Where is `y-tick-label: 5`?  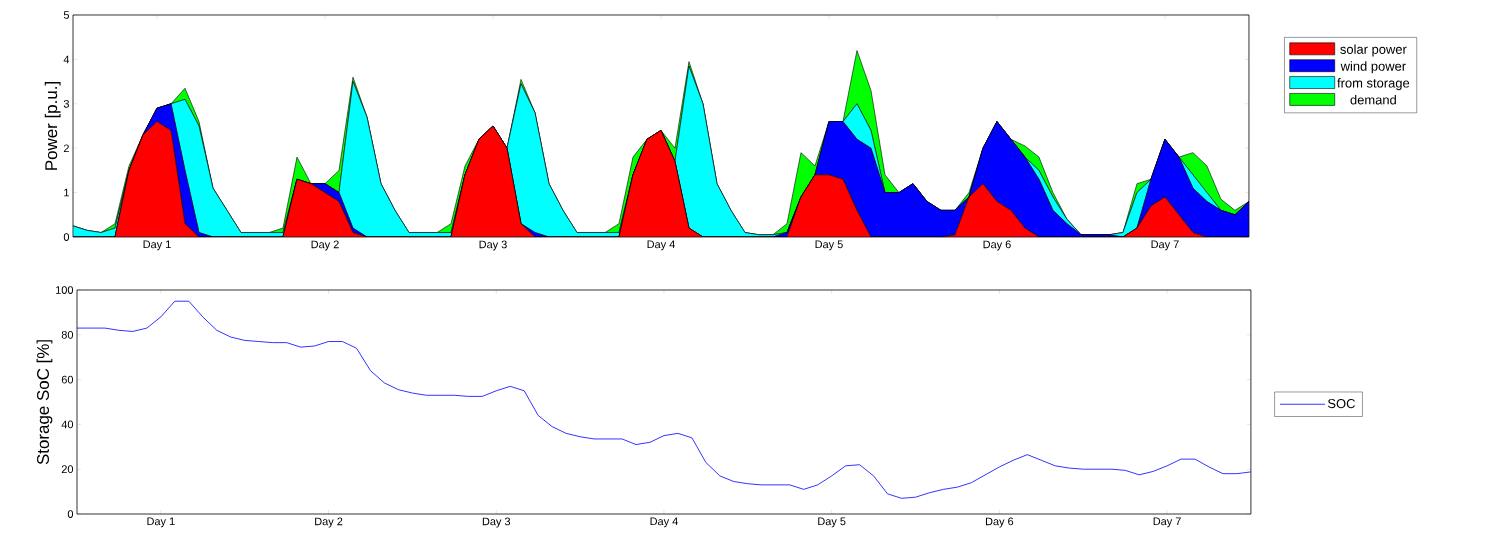 y-tick-label: 5 is located at coordinates (66, 15).